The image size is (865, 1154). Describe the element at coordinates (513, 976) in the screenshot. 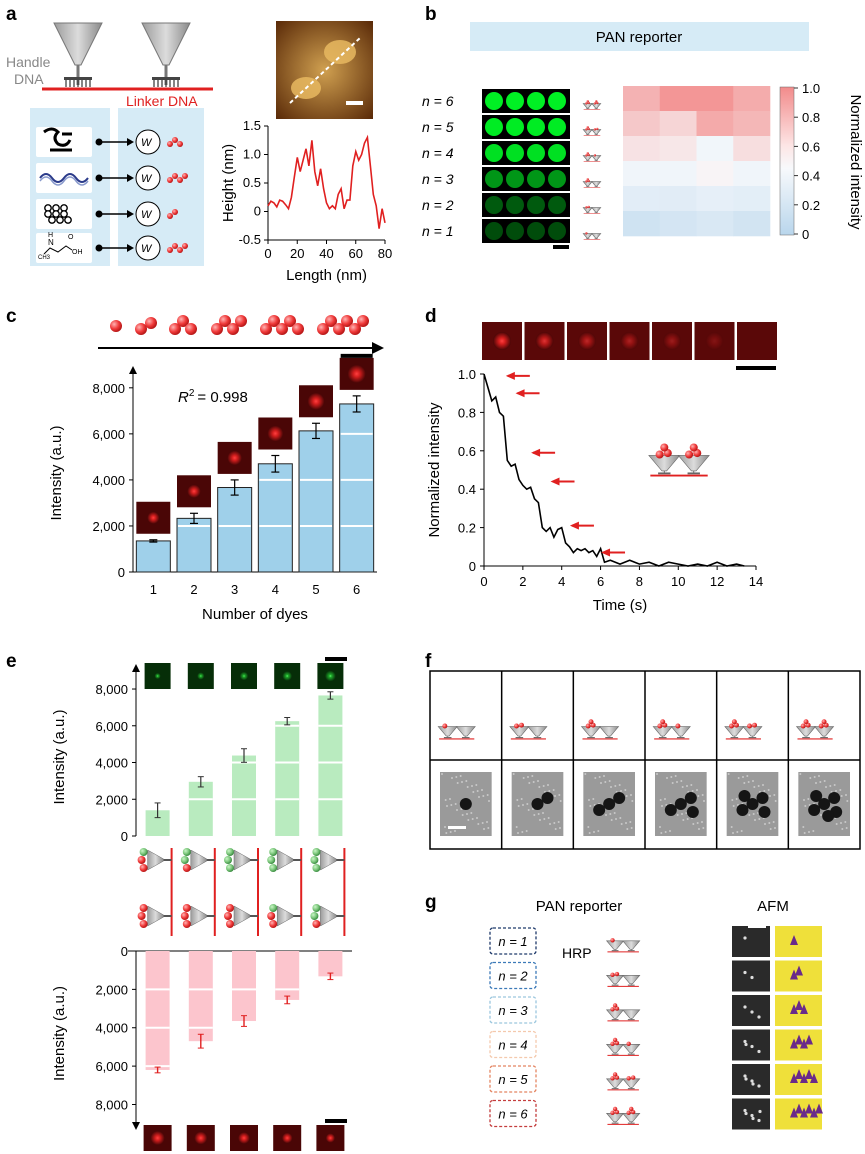

I see `n-label: n = 2` at that location.